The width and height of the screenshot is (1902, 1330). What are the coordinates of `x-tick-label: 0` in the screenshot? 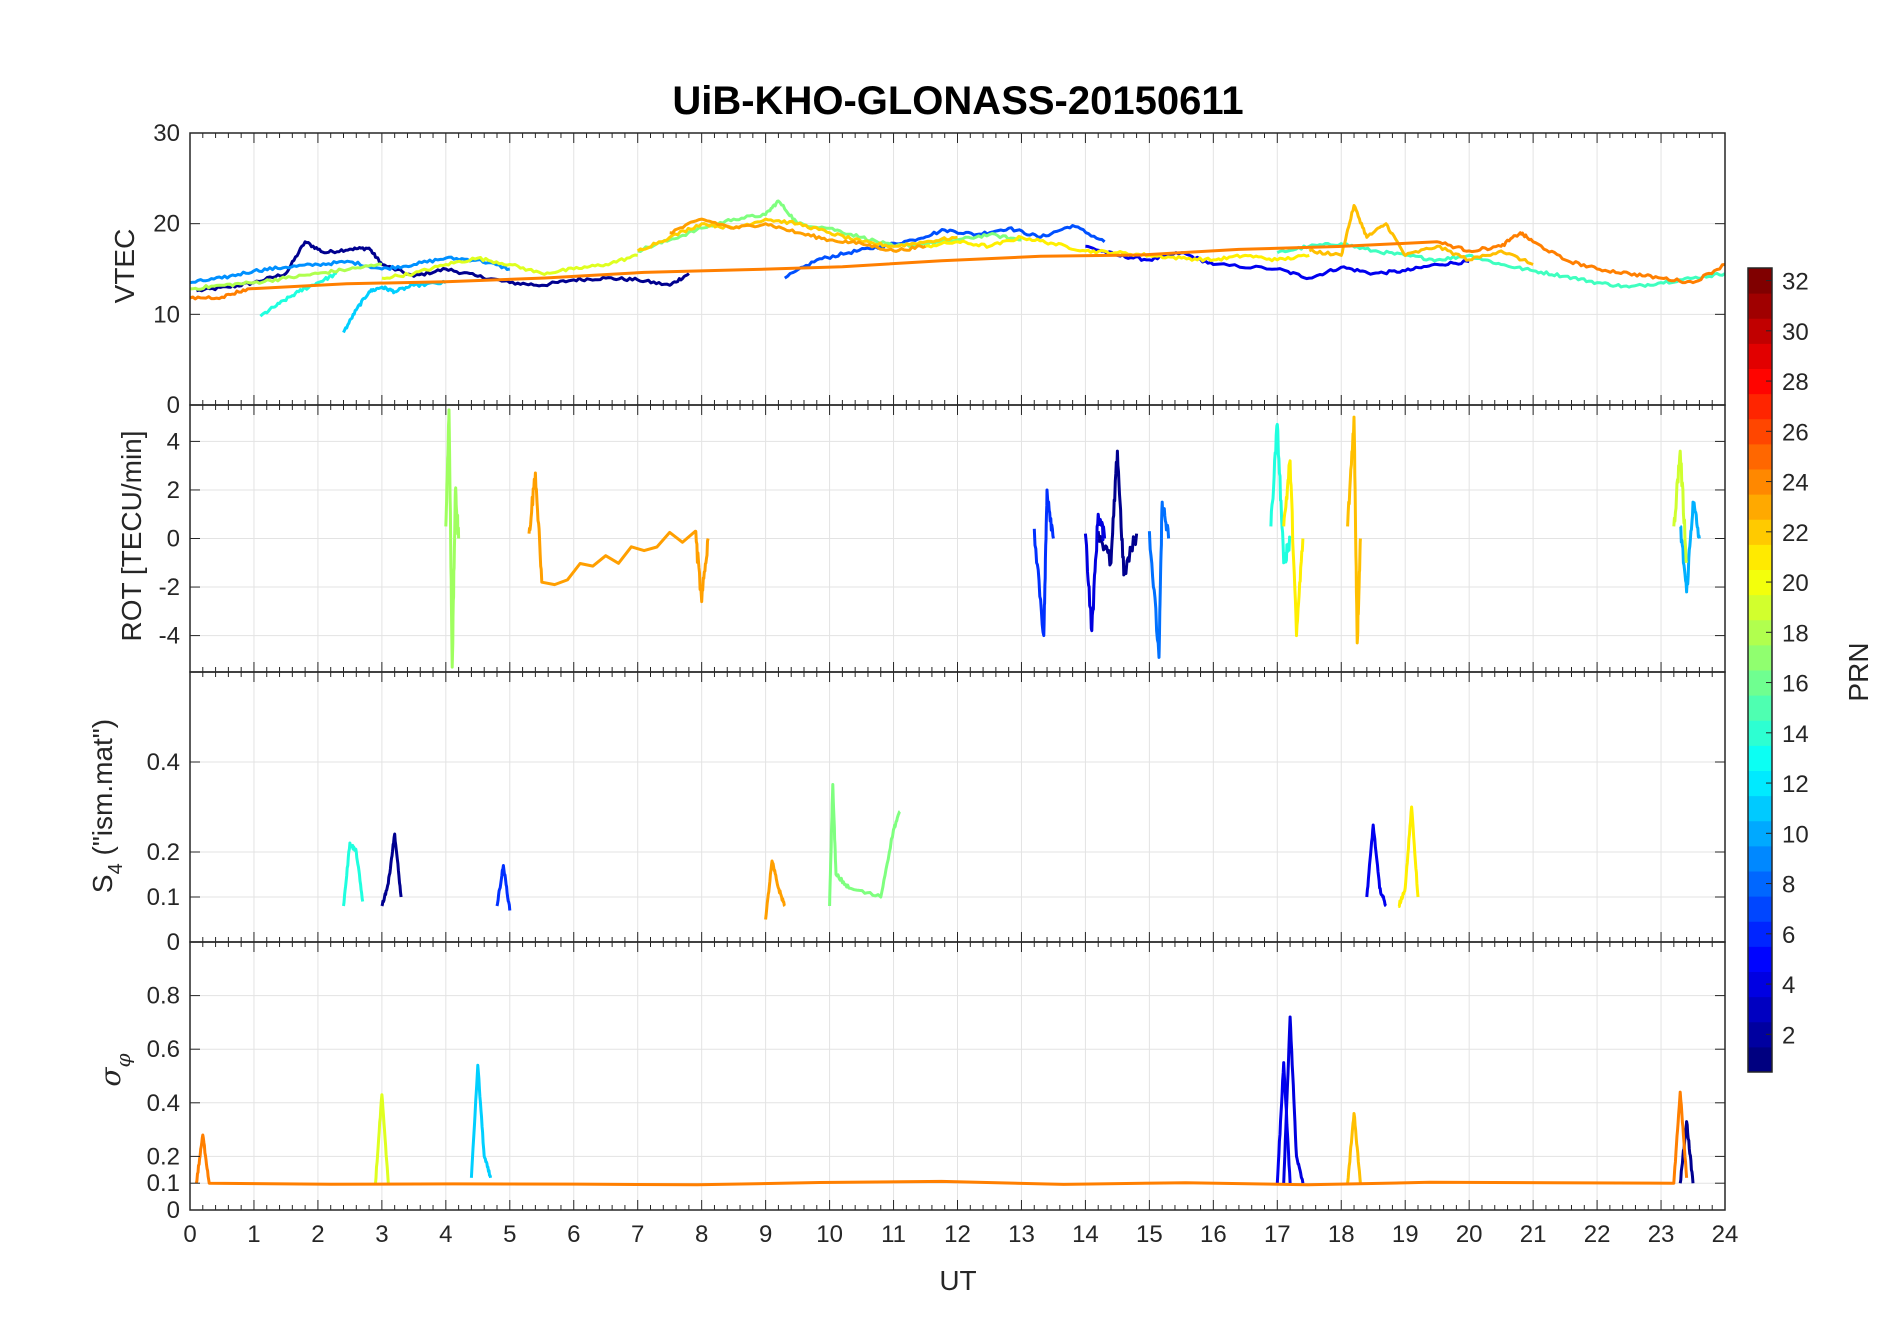 It's located at (189, 1234).